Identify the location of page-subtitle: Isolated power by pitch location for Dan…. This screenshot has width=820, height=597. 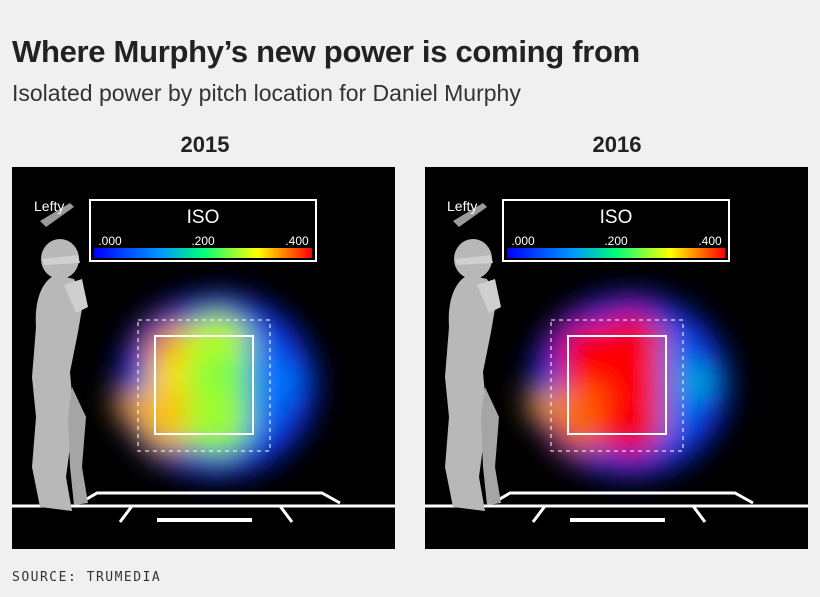
(266, 93).